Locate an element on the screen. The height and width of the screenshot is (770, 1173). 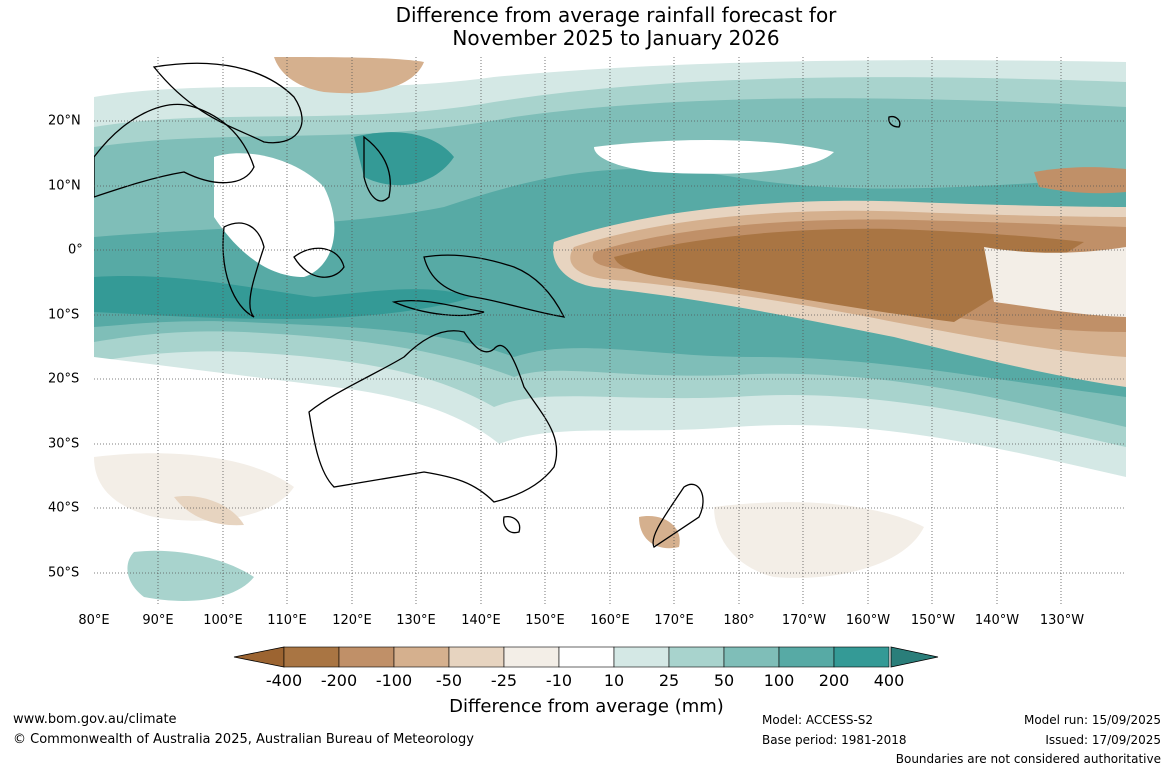
colorbar-label: -10 is located at coordinates (559, 680).